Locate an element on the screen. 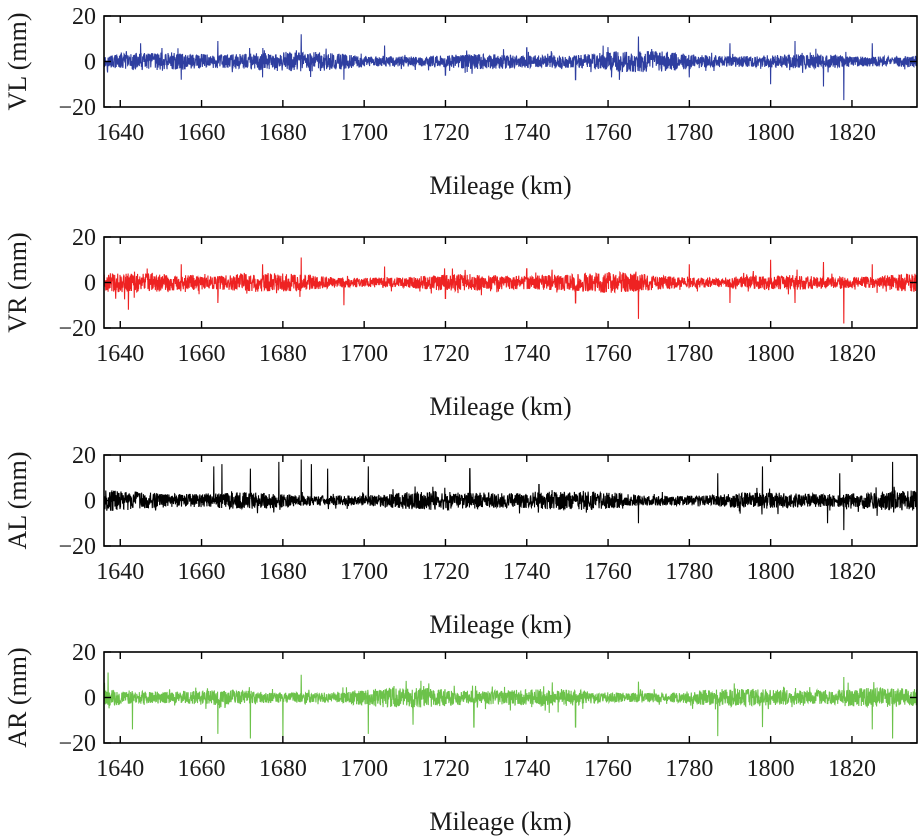 Image resolution: width=920 pixels, height=840 pixels. y-axis-label: VL (mm) is located at coordinates (17, 62).